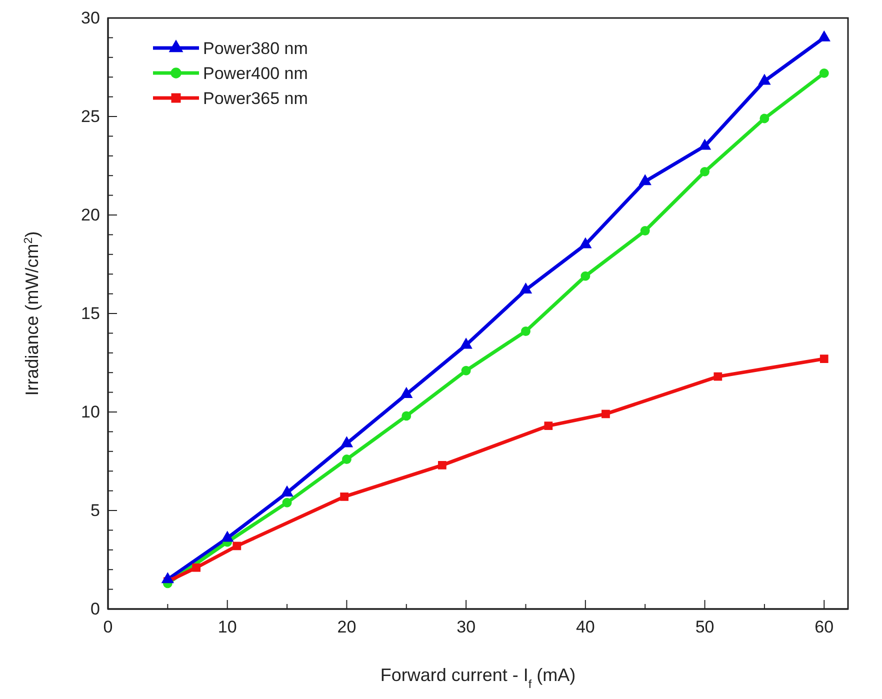 The height and width of the screenshot is (699, 882). What do you see at coordinates (95, 510) in the screenshot?
I see `y-tick-label: 5` at bounding box center [95, 510].